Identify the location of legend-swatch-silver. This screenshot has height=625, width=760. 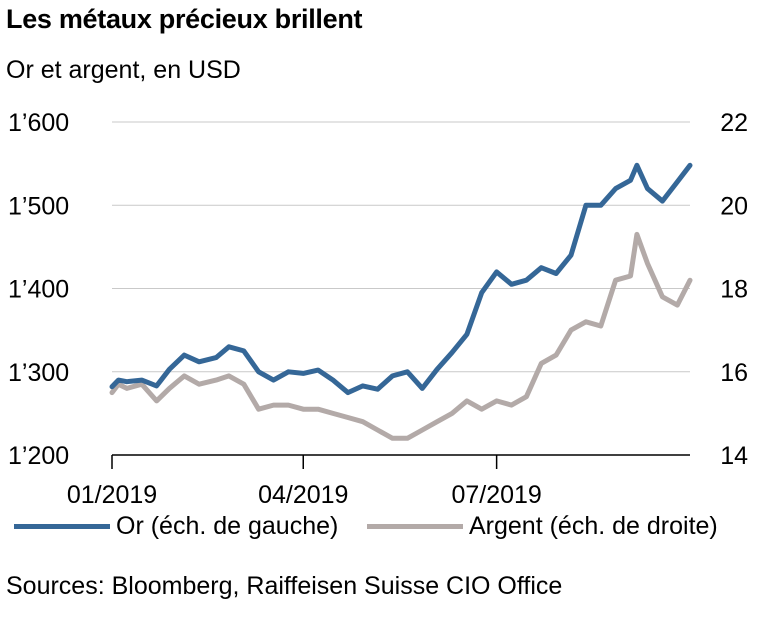
(415, 526).